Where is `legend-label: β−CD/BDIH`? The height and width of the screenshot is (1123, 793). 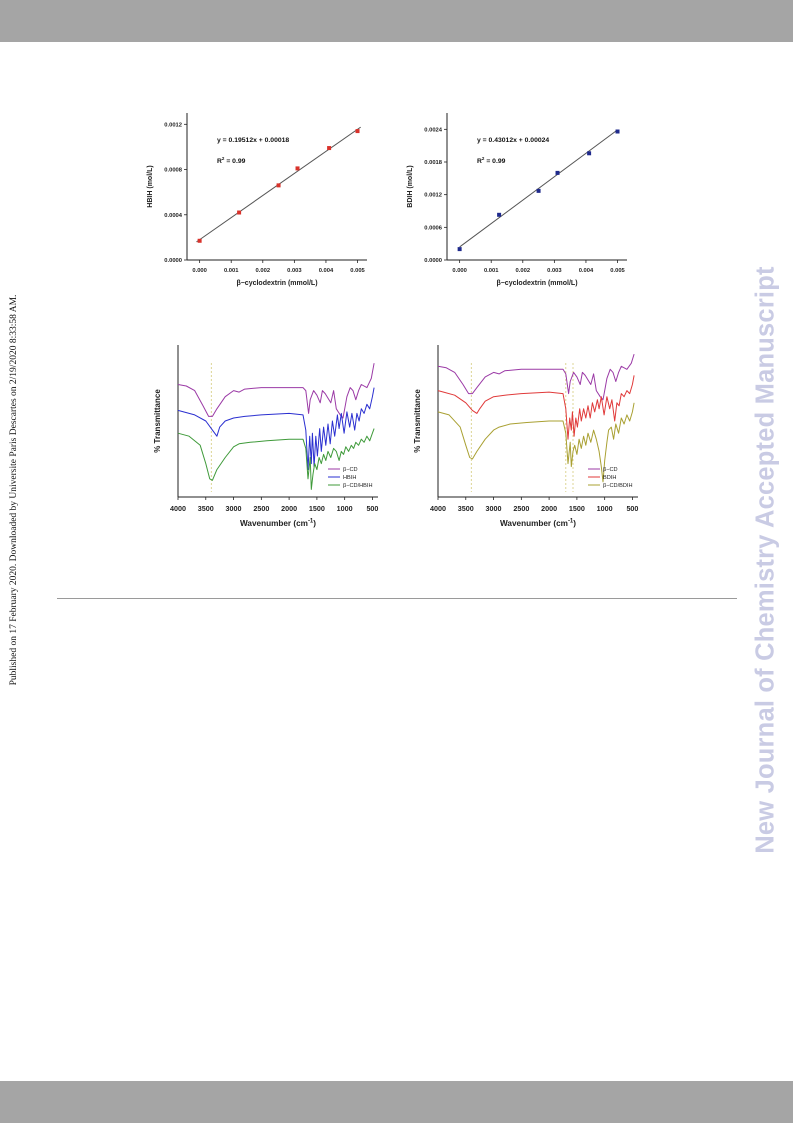 legend-label: β−CD/BDIH is located at coordinates (617, 486).